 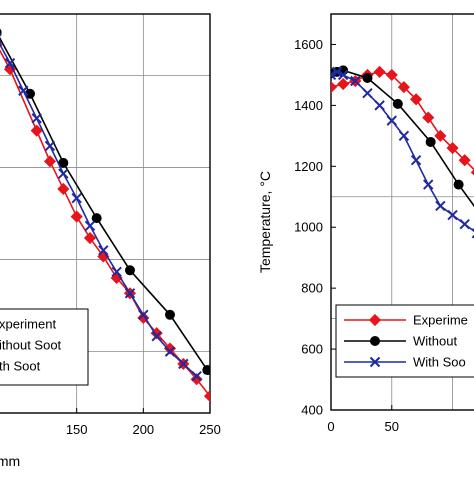 I want to click on y-axis-label: Temperature, °C, so click(x=265, y=222).